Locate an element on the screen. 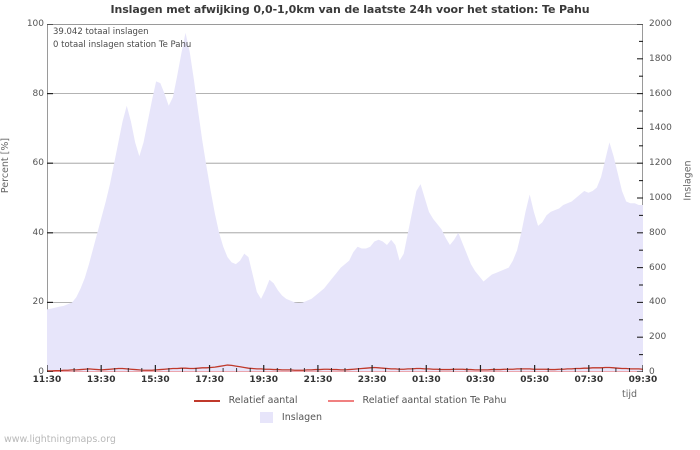  watermark: www.lightningmaps.org is located at coordinates (60, 439).